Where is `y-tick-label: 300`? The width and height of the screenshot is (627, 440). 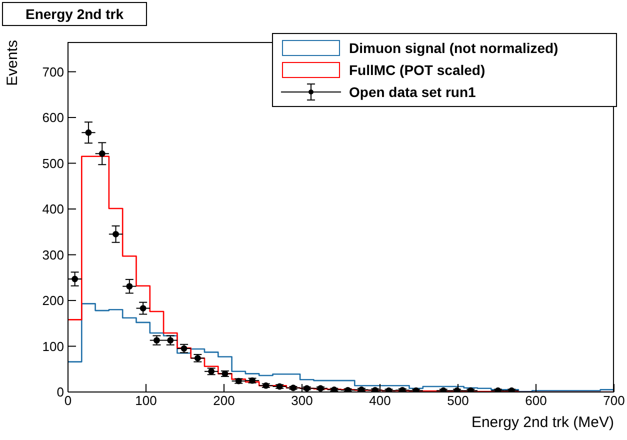
y-tick-label: 300 is located at coordinates (53, 254).